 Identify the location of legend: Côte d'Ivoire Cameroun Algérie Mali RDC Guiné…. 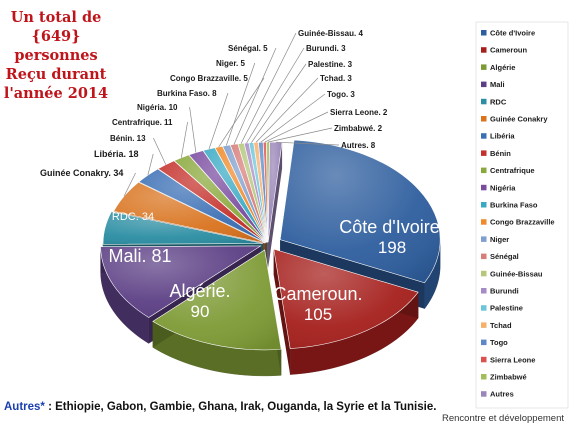
(522, 215).